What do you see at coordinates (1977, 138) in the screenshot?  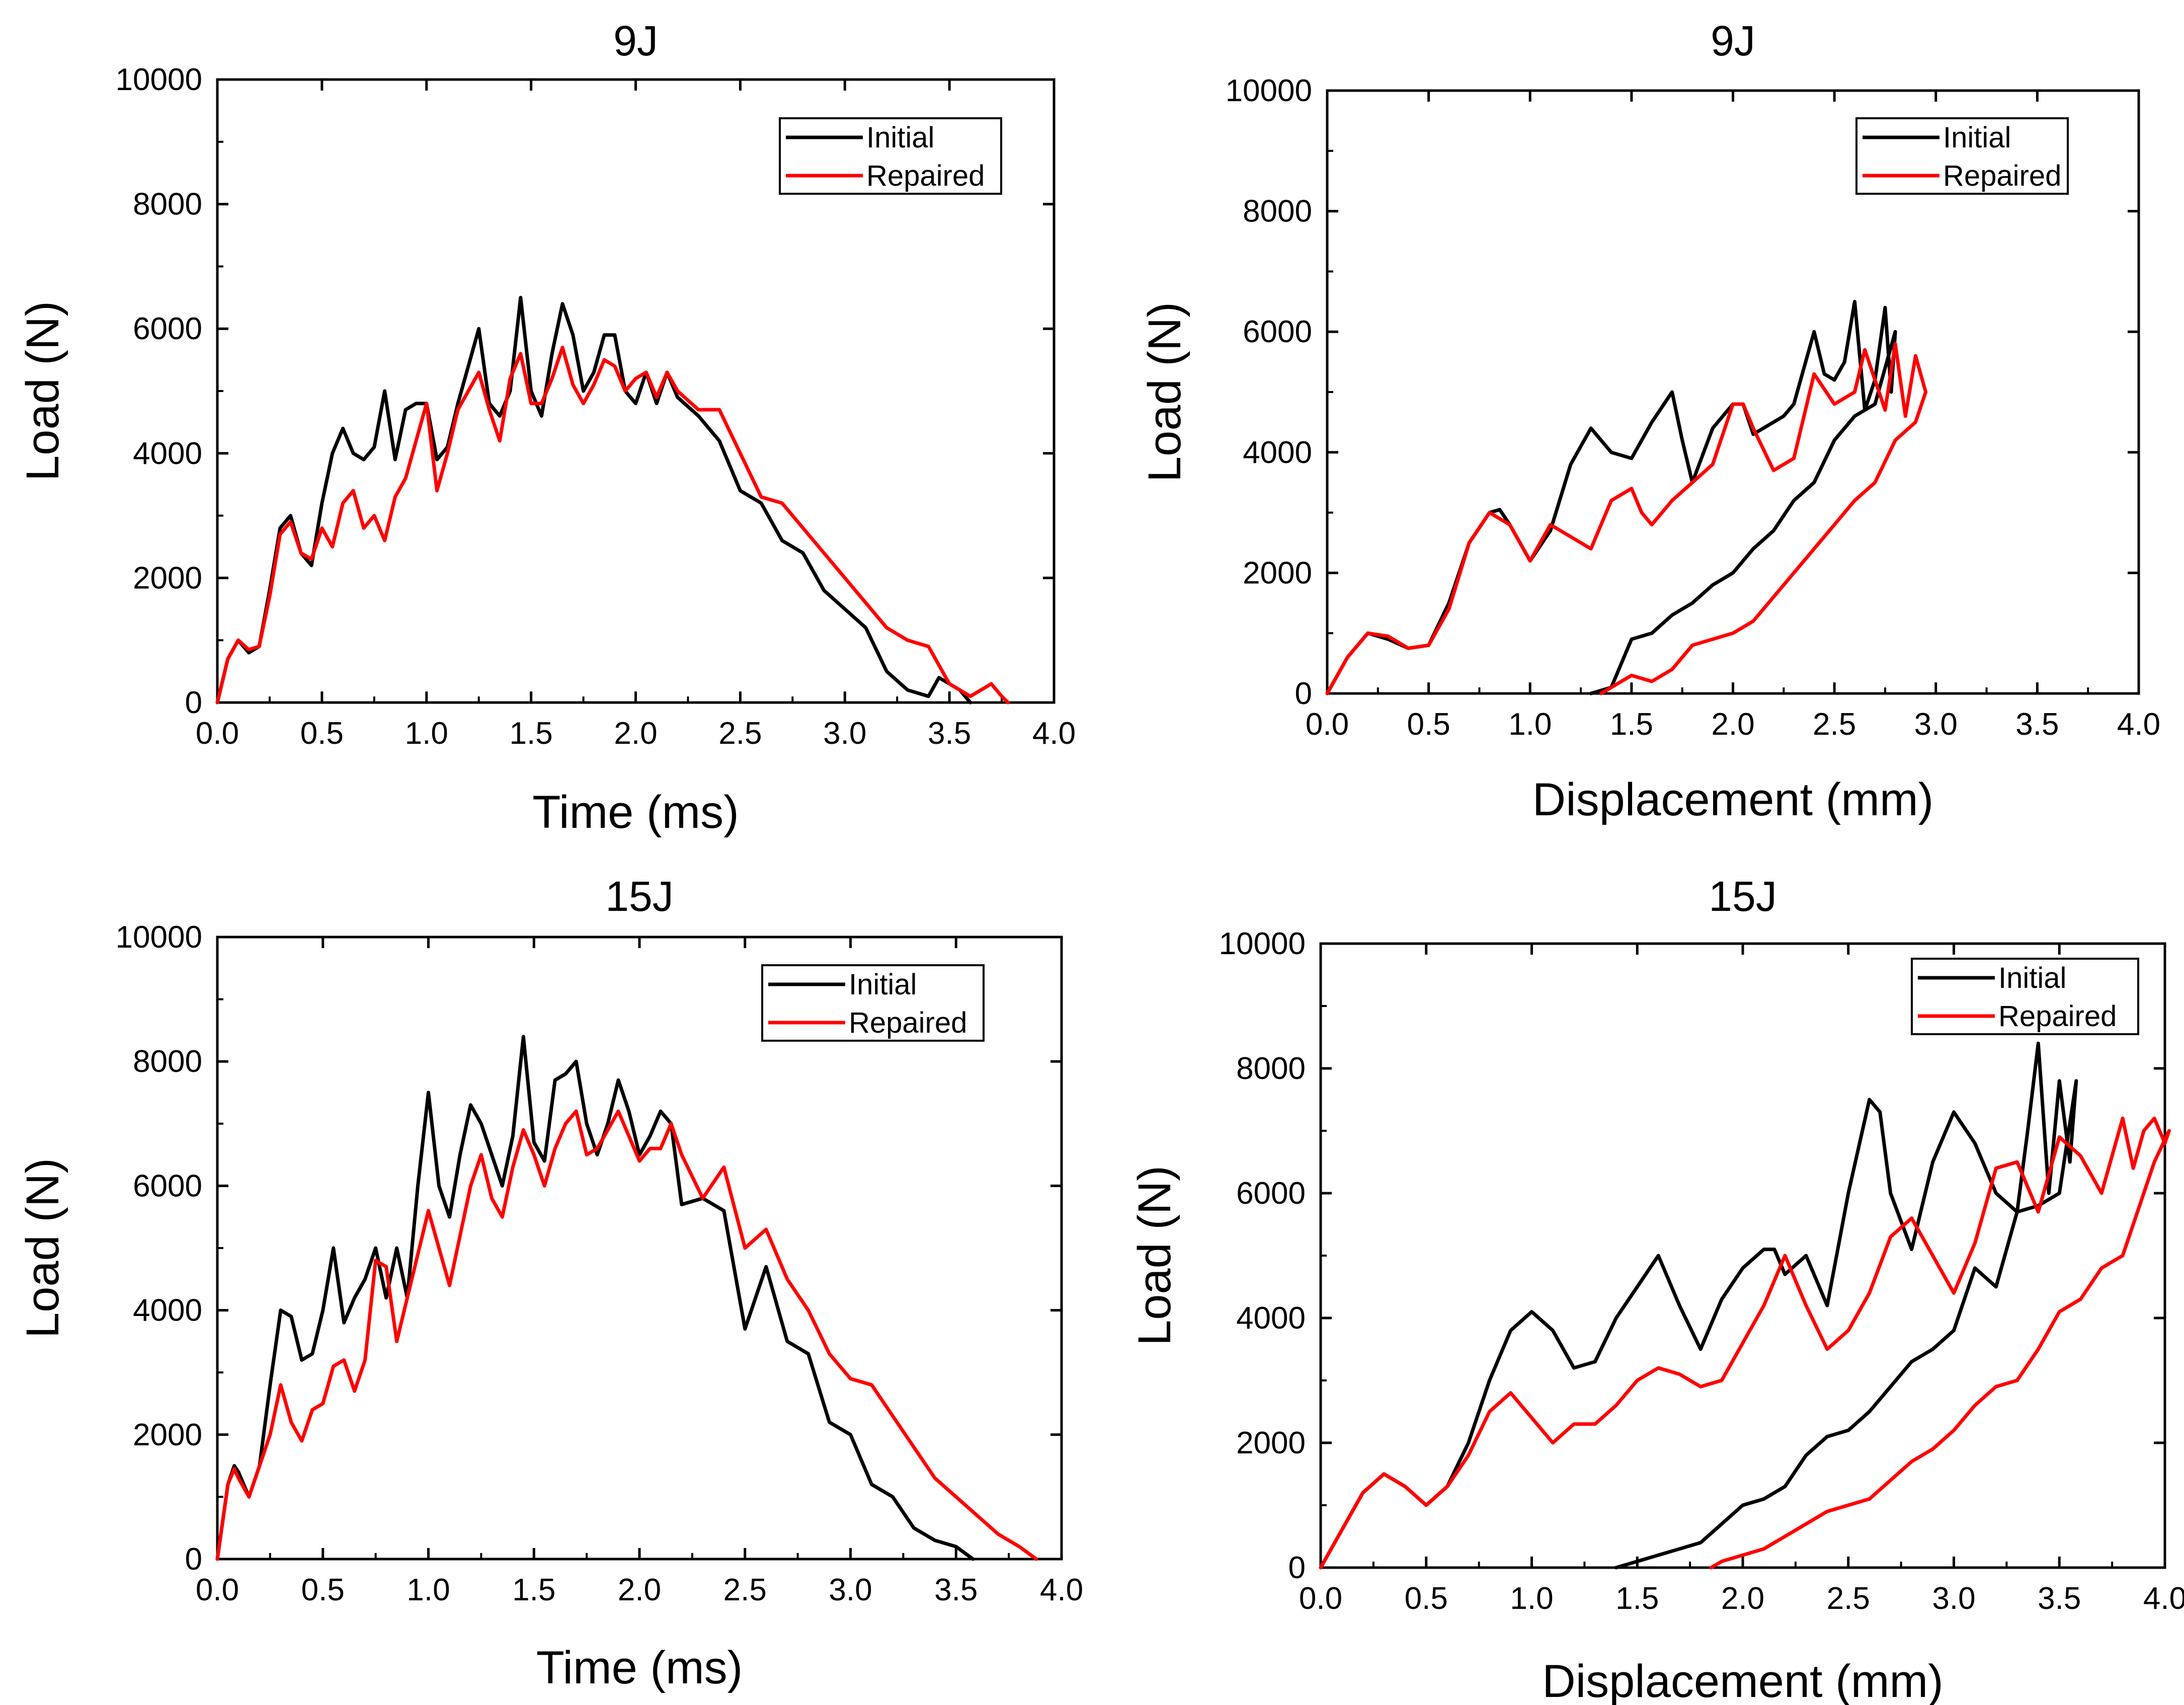 I see `chart-2-legend-label-initial: Initial` at bounding box center [1977, 138].